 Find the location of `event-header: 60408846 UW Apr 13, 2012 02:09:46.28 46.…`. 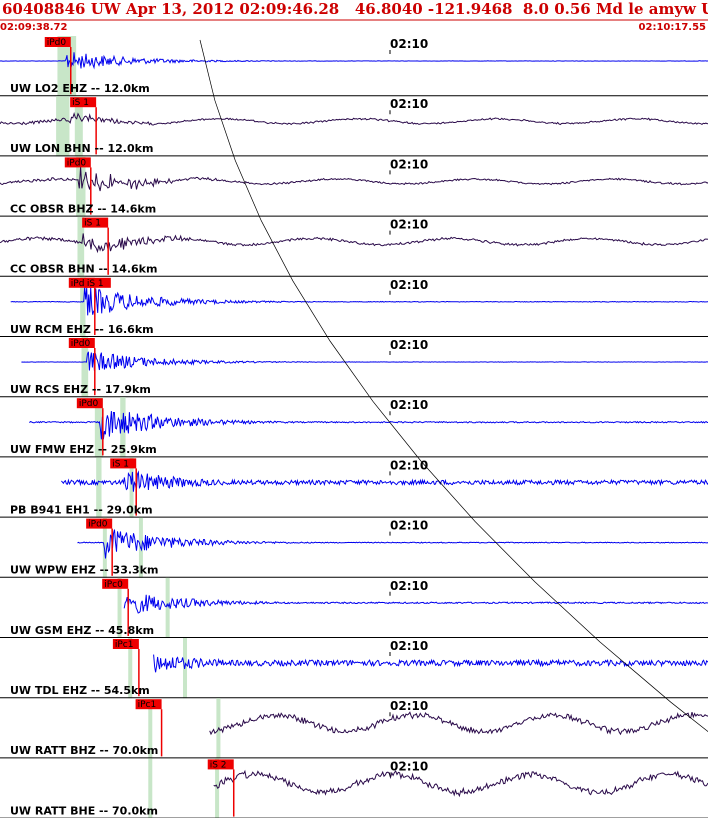

event-header: 60408846 UW Apr 13, 2012 02:09:46.28 46.… is located at coordinates (354, 10).